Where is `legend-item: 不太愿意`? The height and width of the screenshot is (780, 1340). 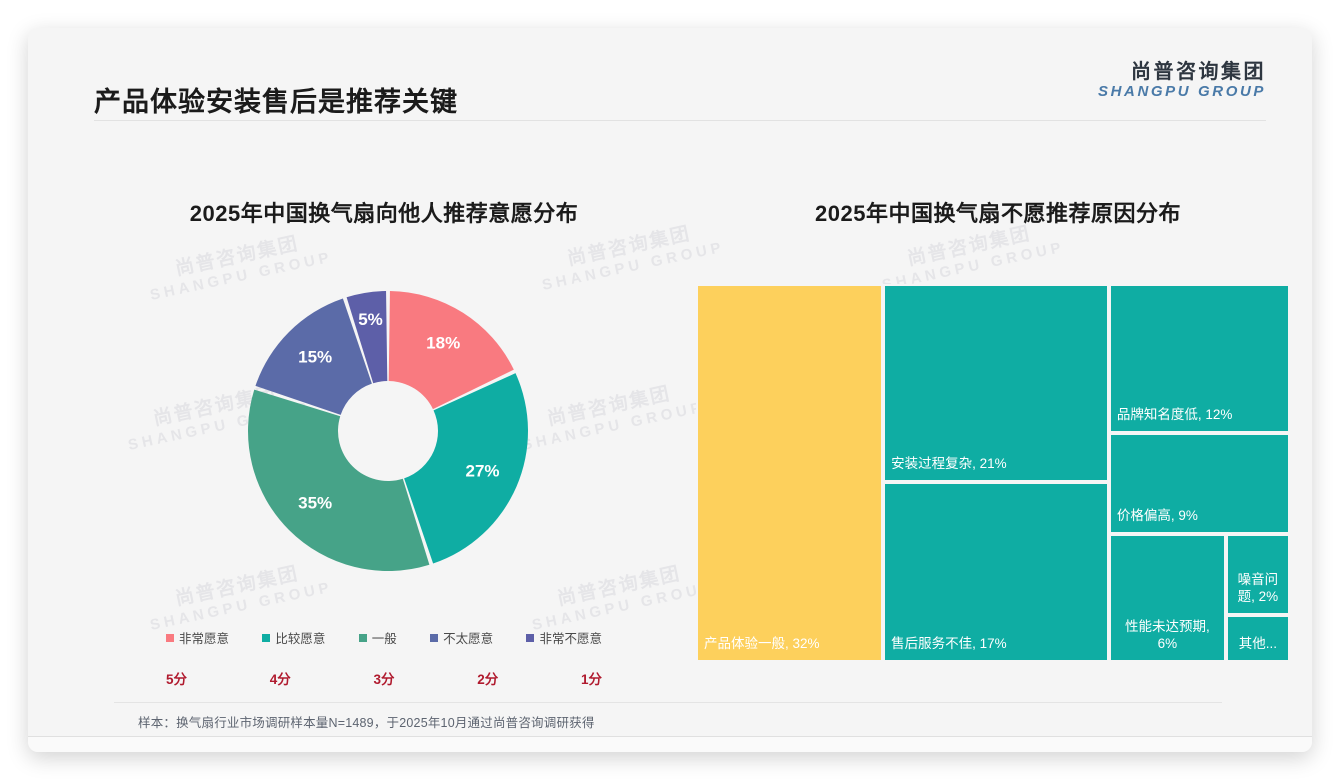
legend-item: 不太愿意 is located at coordinates (461, 637).